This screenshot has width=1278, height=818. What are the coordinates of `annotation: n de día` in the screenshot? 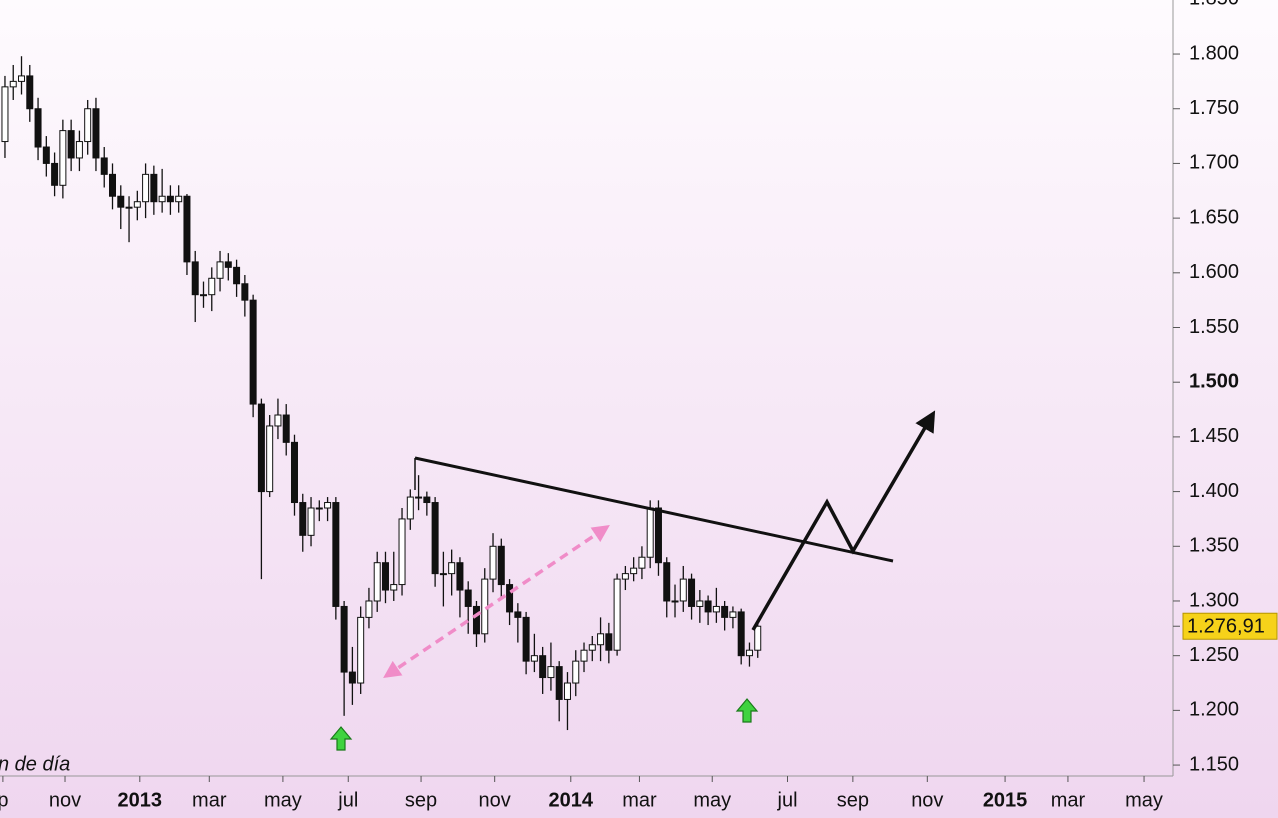 It's located at (35, 764).